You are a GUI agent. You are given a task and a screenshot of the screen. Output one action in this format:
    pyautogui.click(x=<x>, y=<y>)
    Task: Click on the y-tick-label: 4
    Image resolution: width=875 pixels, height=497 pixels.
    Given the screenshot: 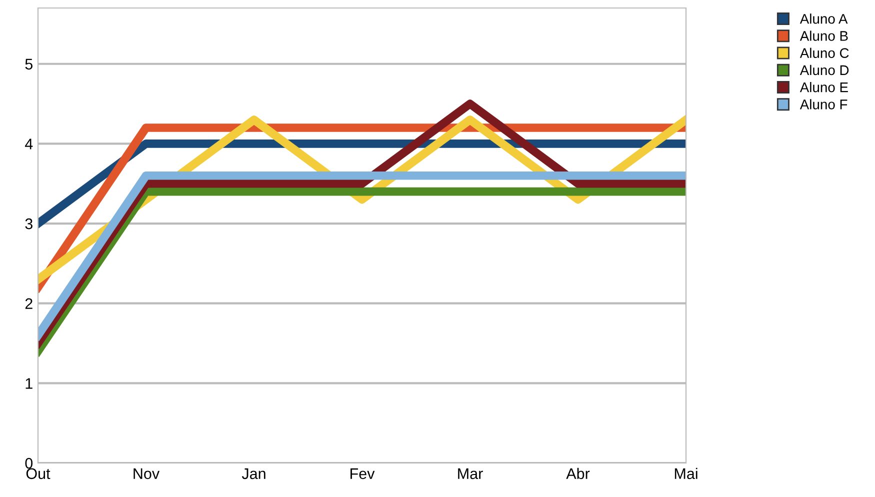 What is the action you would take?
    pyautogui.click(x=28, y=144)
    